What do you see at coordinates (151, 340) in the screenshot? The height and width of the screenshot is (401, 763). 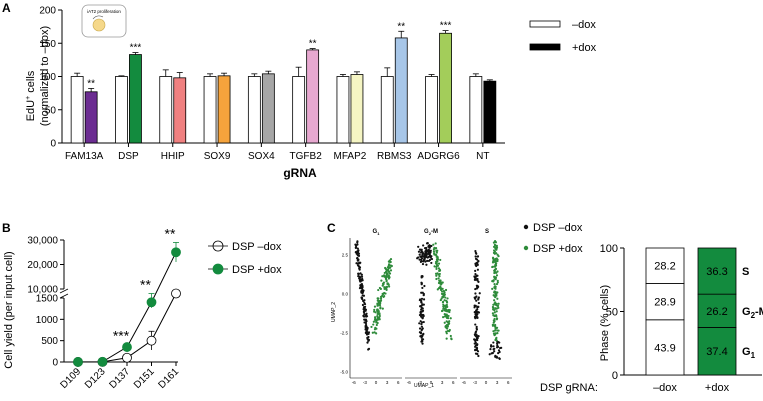 I see `point-dsp-minus` at bounding box center [151, 340].